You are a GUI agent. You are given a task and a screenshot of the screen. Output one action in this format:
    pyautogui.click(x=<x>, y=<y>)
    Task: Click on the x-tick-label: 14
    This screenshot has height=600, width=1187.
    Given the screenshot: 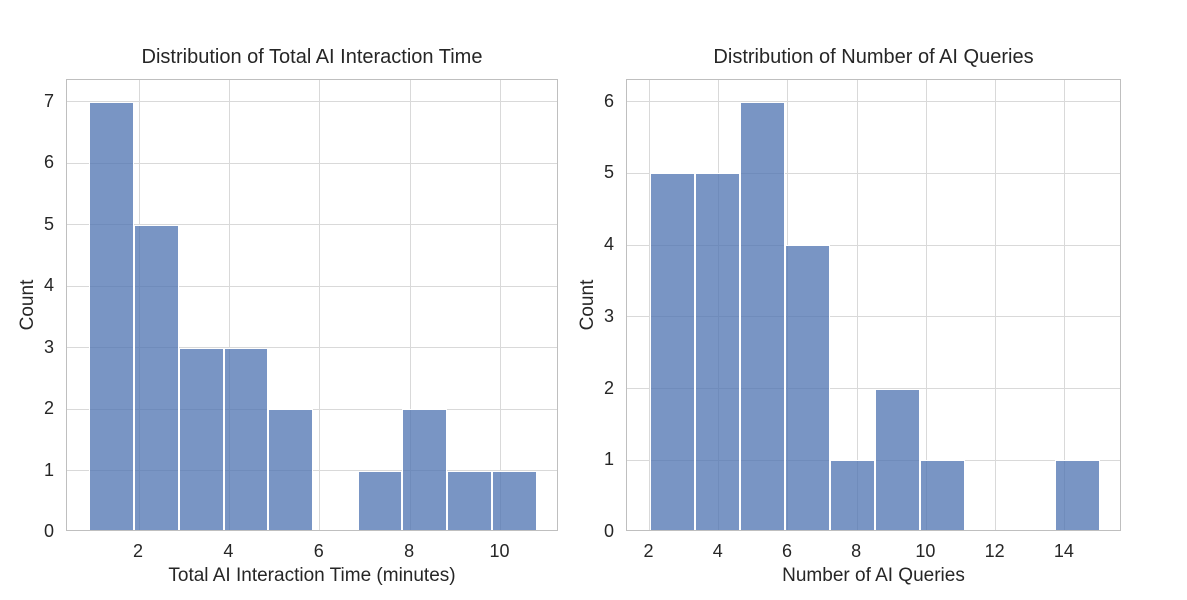 What is the action you would take?
    pyautogui.click(x=1063, y=551)
    